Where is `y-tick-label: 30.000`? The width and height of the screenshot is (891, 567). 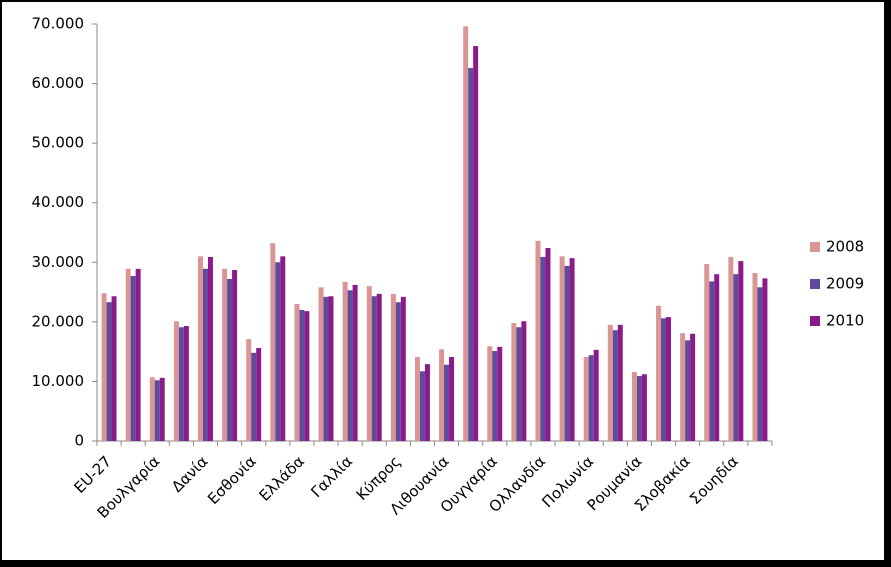
y-tick-label: 30.000 is located at coordinates (58, 262).